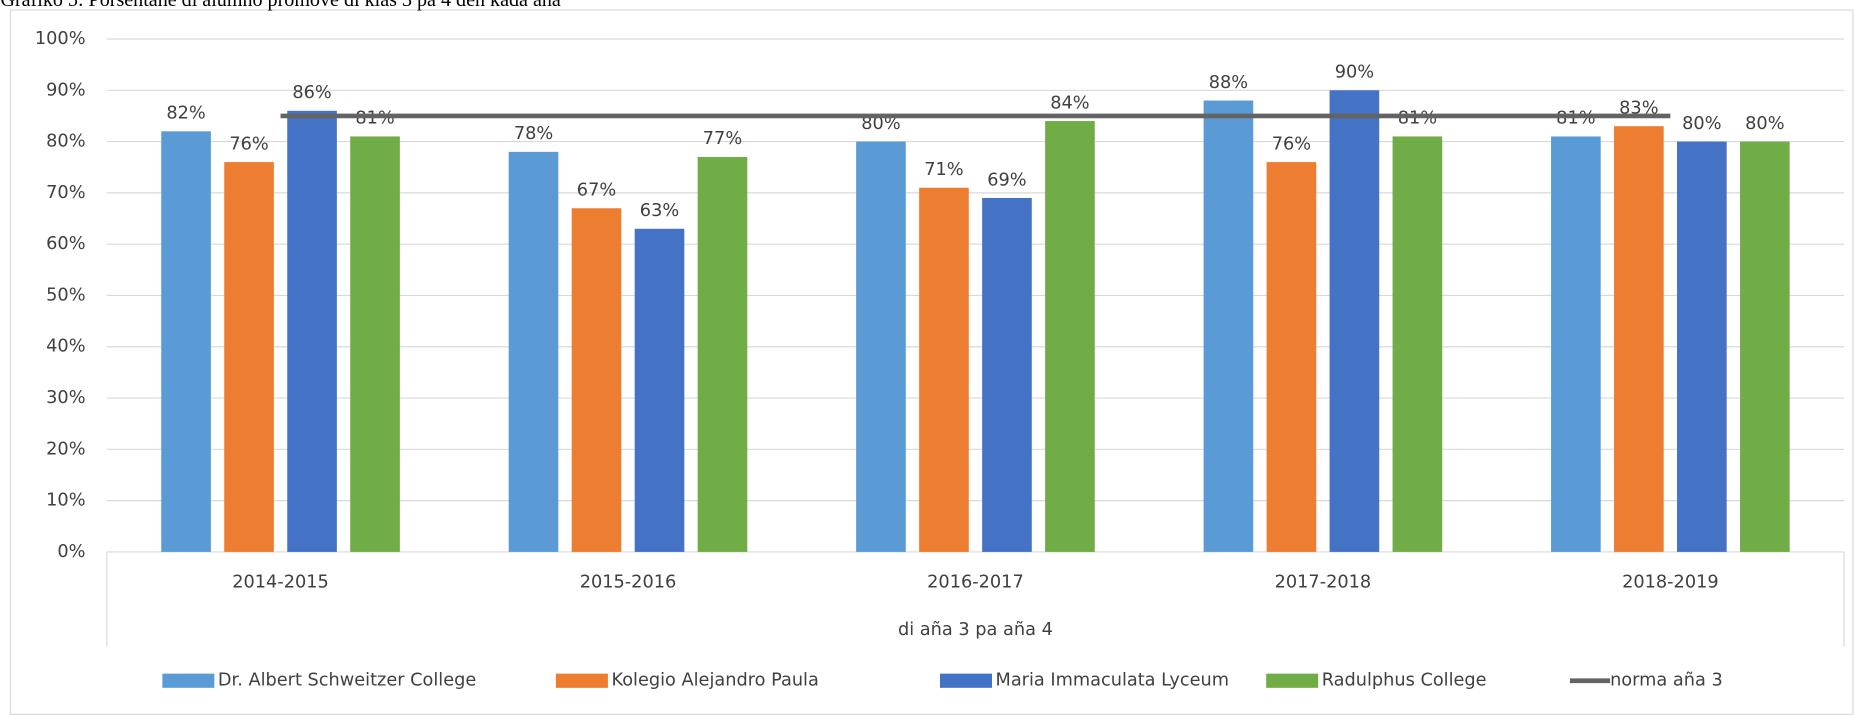 The width and height of the screenshot is (1854, 715). Describe the element at coordinates (65, 449) in the screenshot. I see `y-tick-label: 20%` at that location.